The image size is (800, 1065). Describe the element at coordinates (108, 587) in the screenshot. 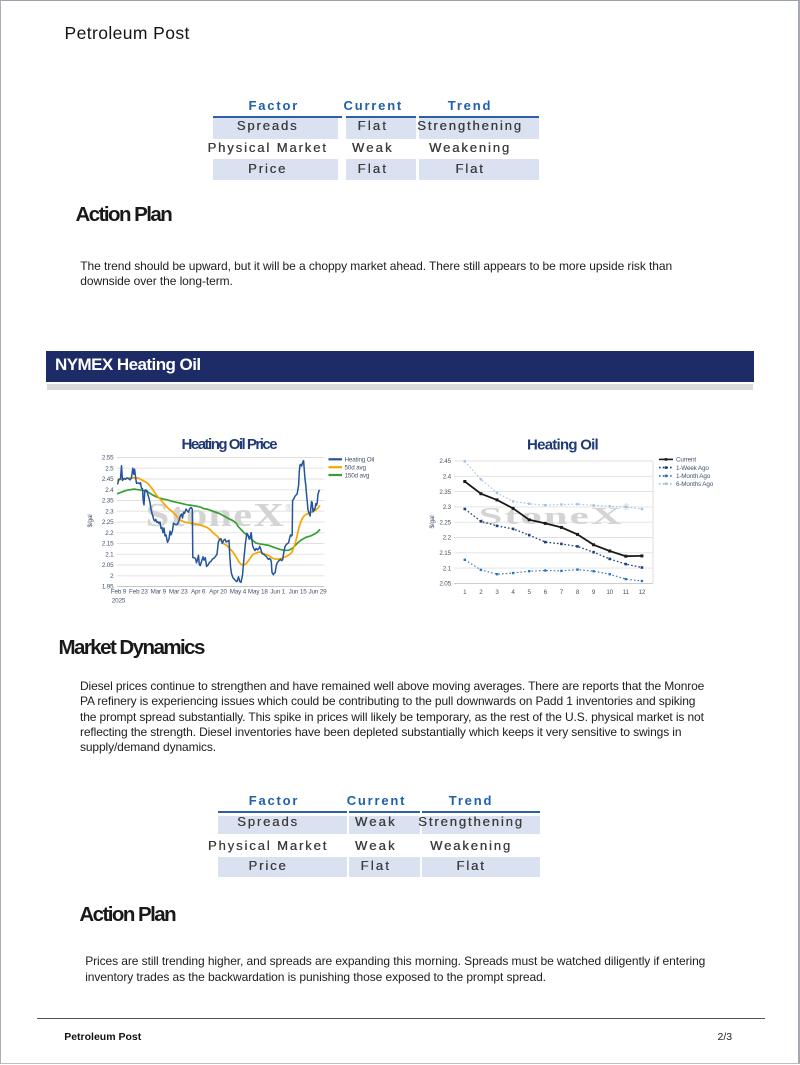

I see `svg-text: 1.95` at that location.